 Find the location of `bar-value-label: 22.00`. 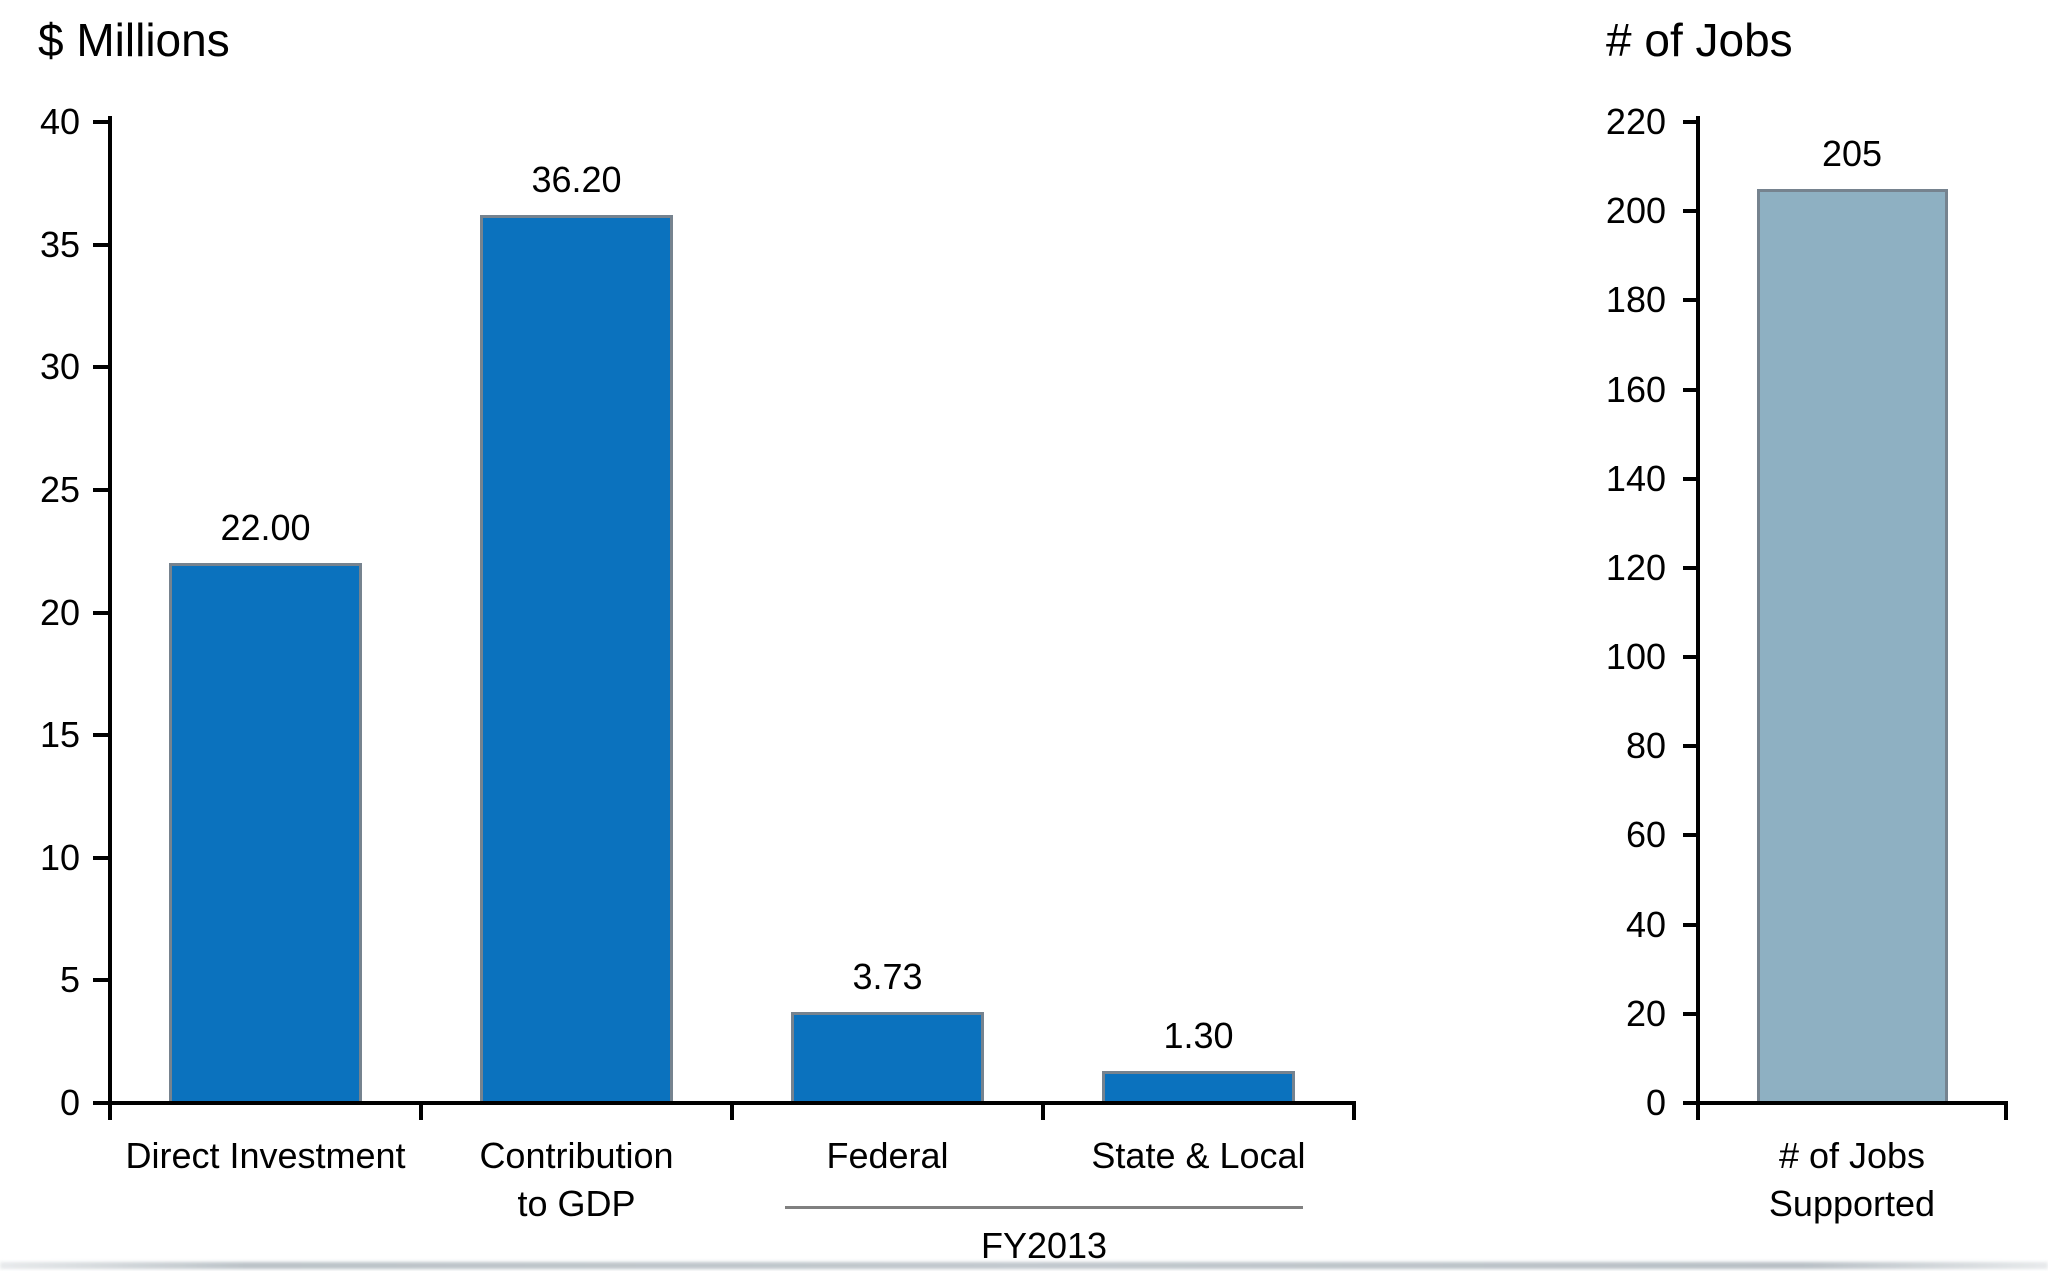

bar-value-label: 22.00 is located at coordinates (265, 528).